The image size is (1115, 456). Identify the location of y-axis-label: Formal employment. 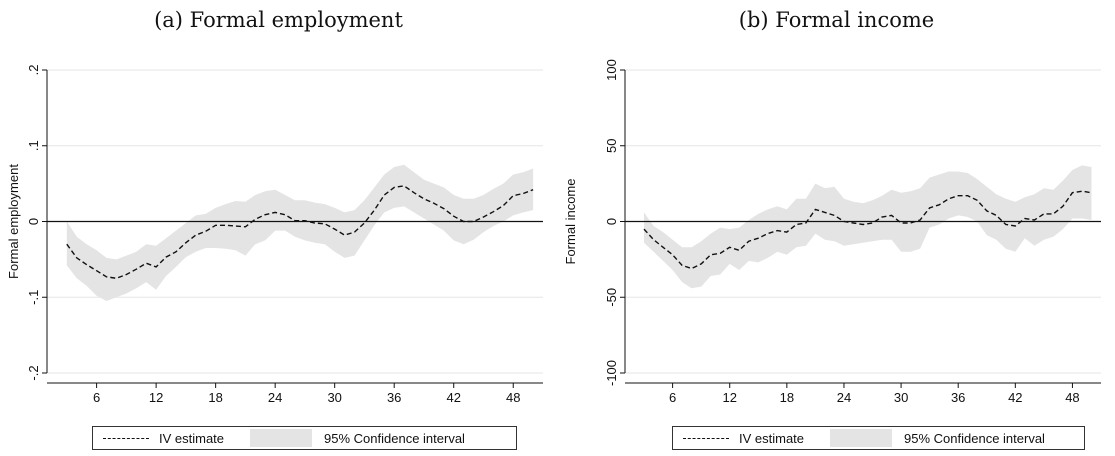
(13, 221).